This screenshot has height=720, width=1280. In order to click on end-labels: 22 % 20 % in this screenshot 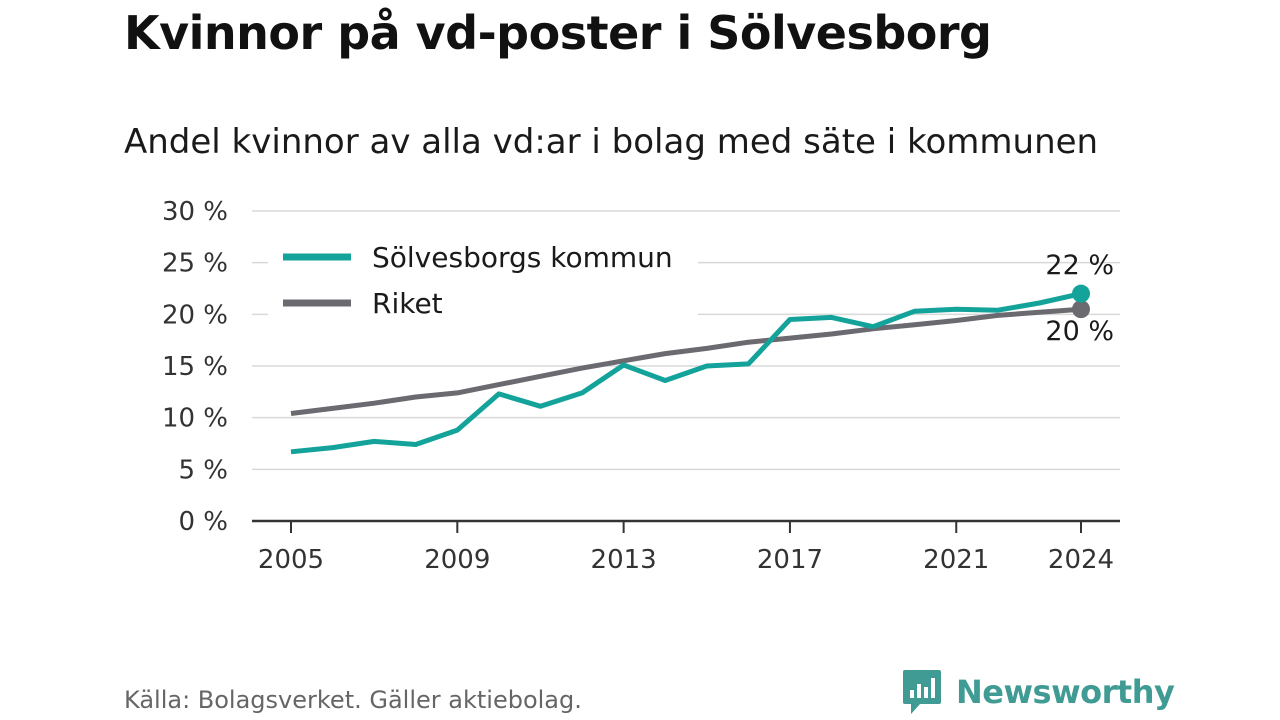, I will do `click(1079, 298)`.